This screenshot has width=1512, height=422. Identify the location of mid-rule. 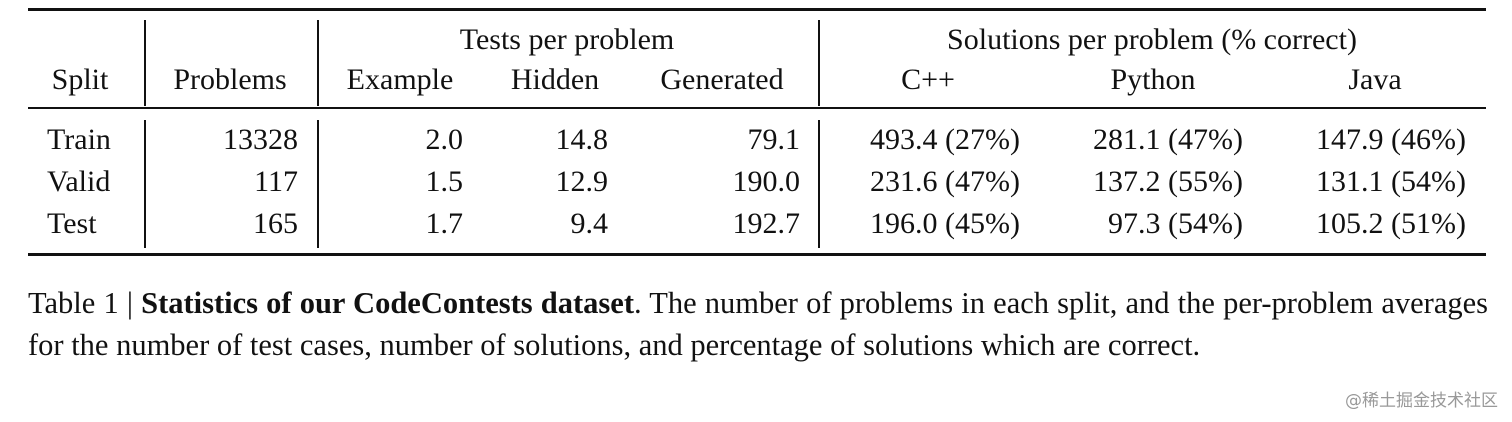
(757, 108).